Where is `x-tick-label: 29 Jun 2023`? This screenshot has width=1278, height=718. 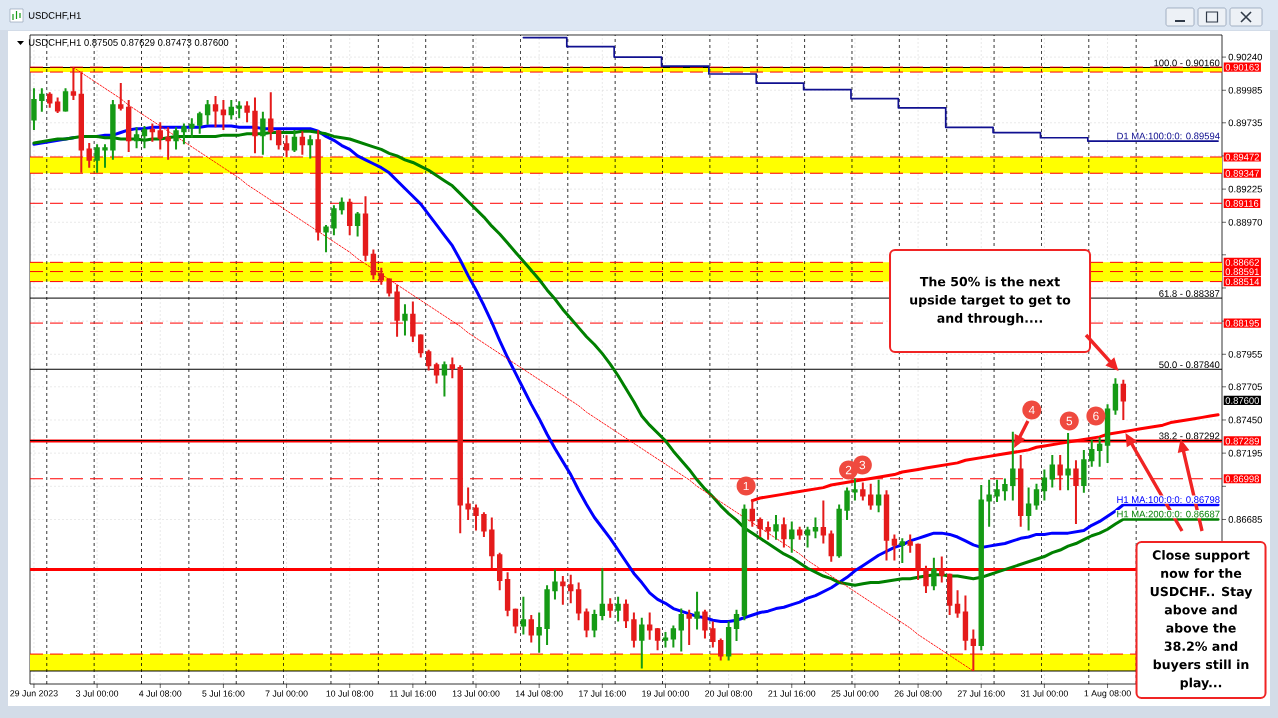
x-tick-label: 29 Jun 2023 is located at coordinates (34, 693).